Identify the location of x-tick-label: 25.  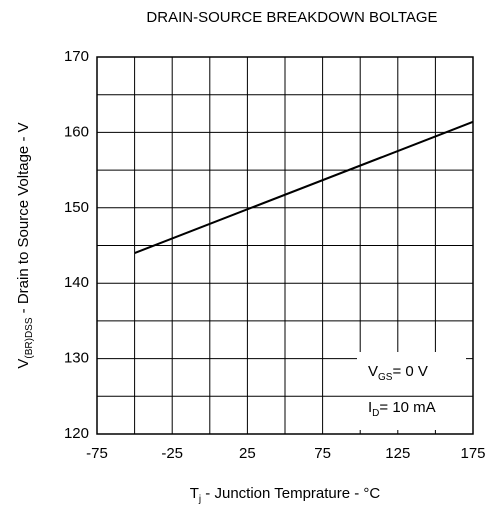
(247, 453).